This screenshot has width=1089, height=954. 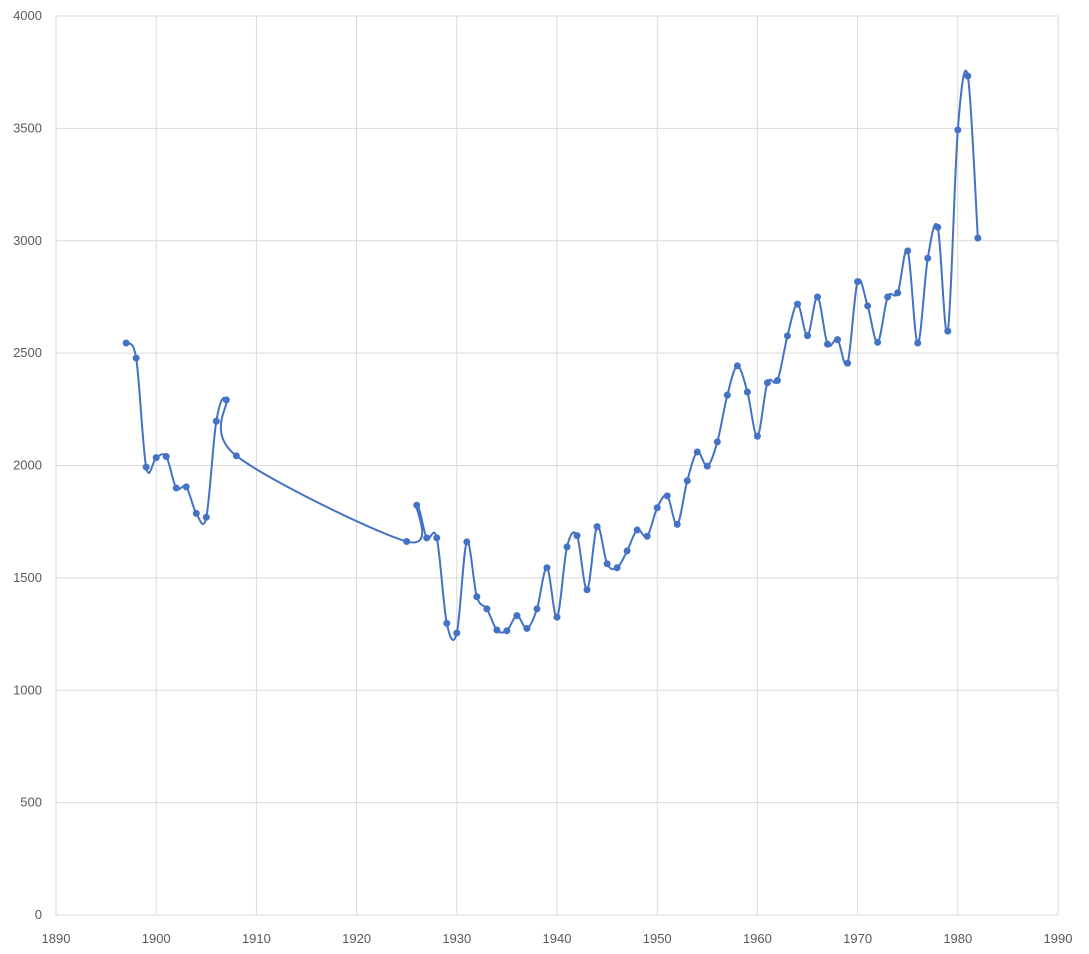 What do you see at coordinates (657, 938) in the screenshot?
I see `x-tick-label: 1950` at bounding box center [657, 938].